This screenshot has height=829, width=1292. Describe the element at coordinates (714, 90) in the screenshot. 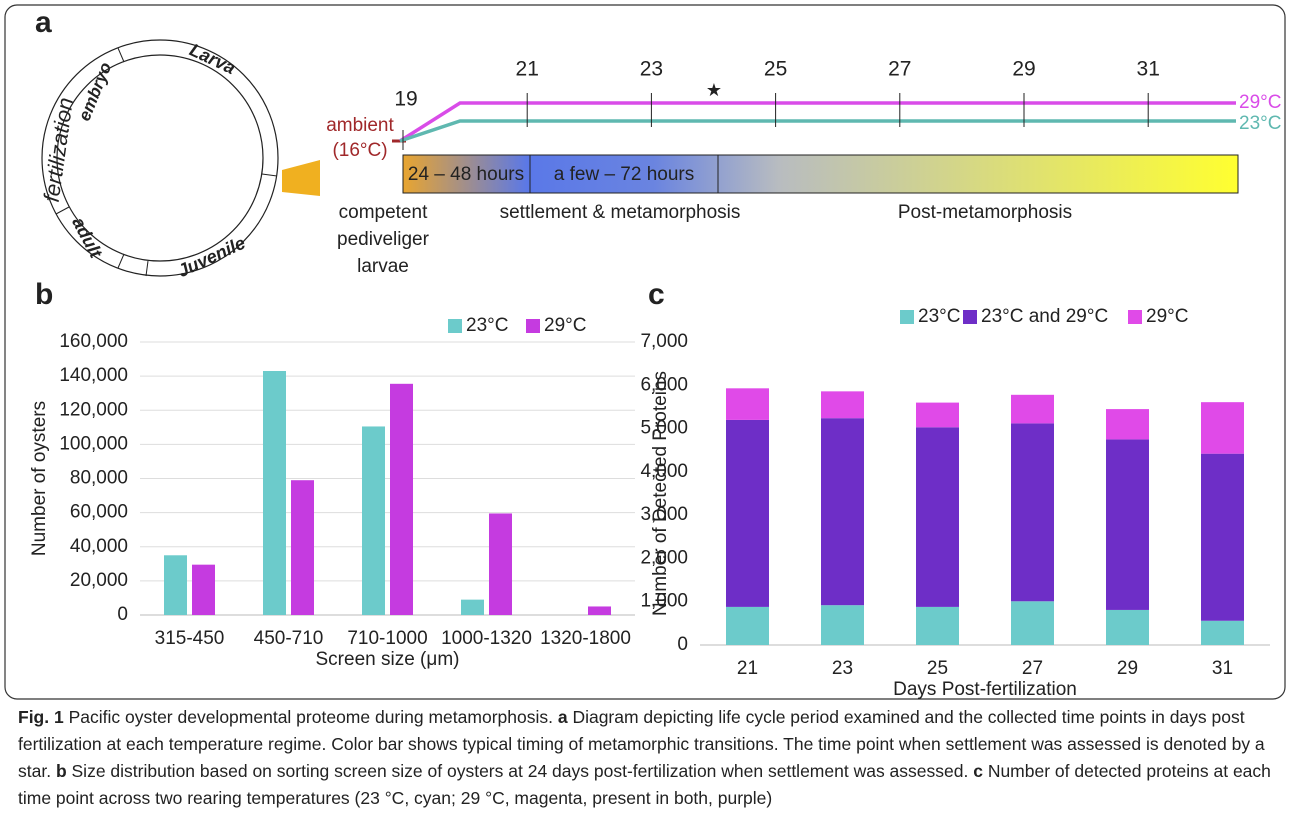

I see `settlement-star: ★` at that location.